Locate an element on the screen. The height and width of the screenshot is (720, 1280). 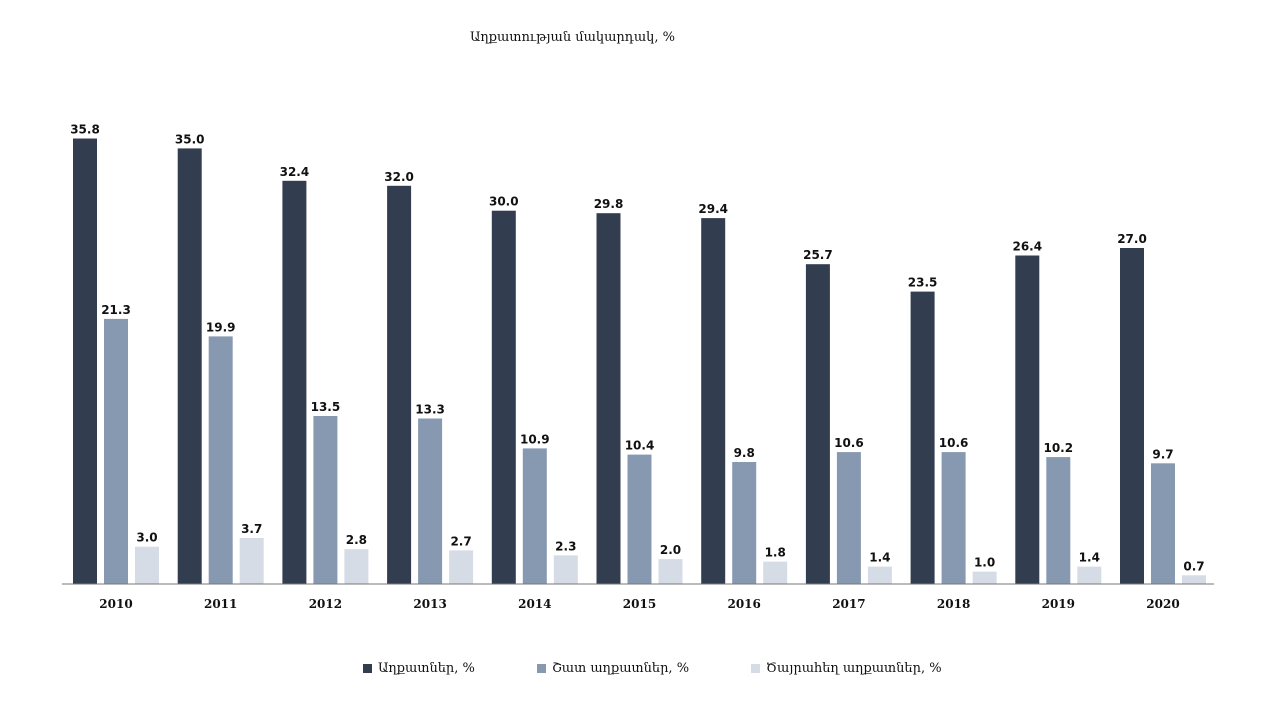
value-label-2020-series-1: 9.7 is located at coordinates (1162, 454).